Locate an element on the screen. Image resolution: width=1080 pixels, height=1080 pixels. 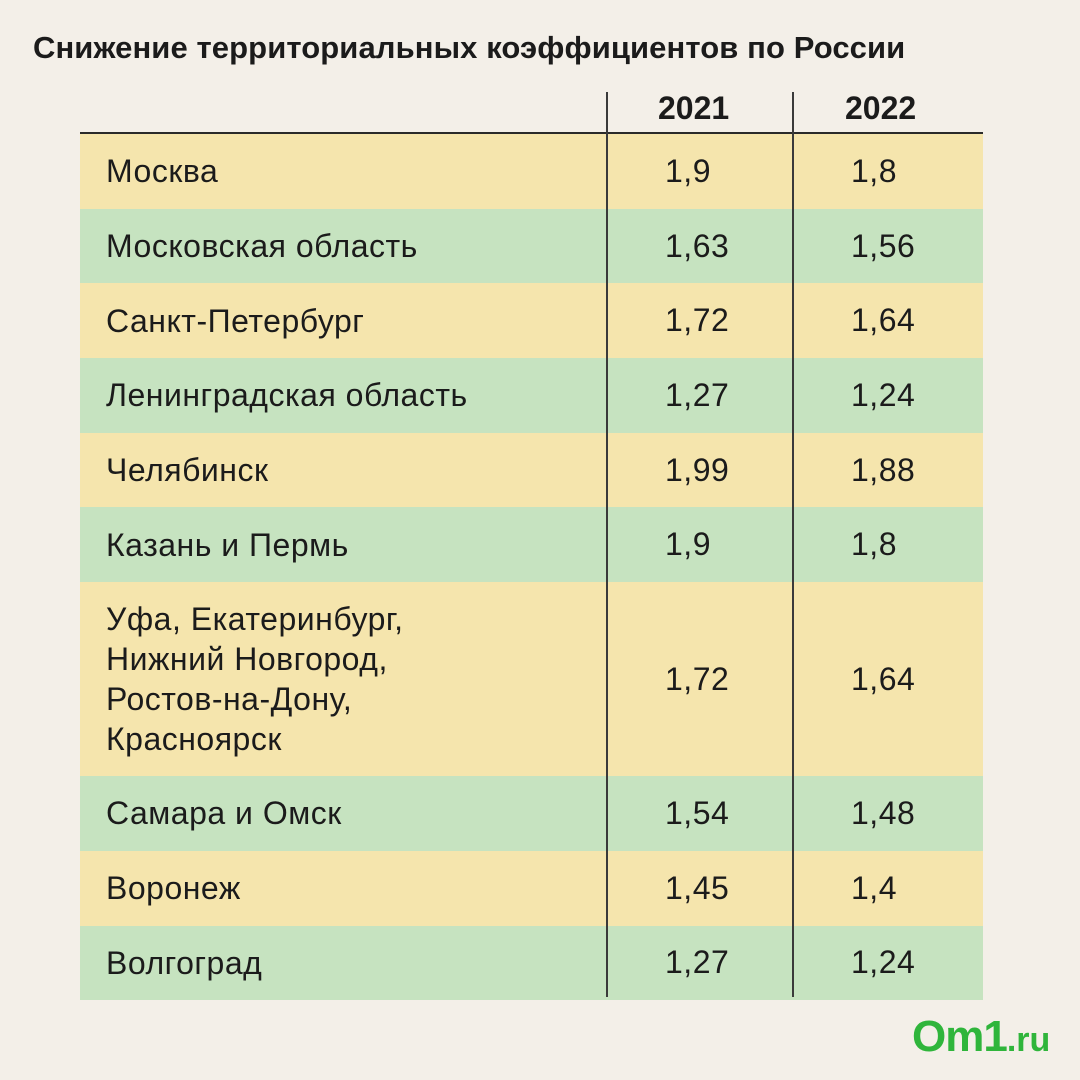
column-header-2021: 2021 is located at coordinates (694, 108).